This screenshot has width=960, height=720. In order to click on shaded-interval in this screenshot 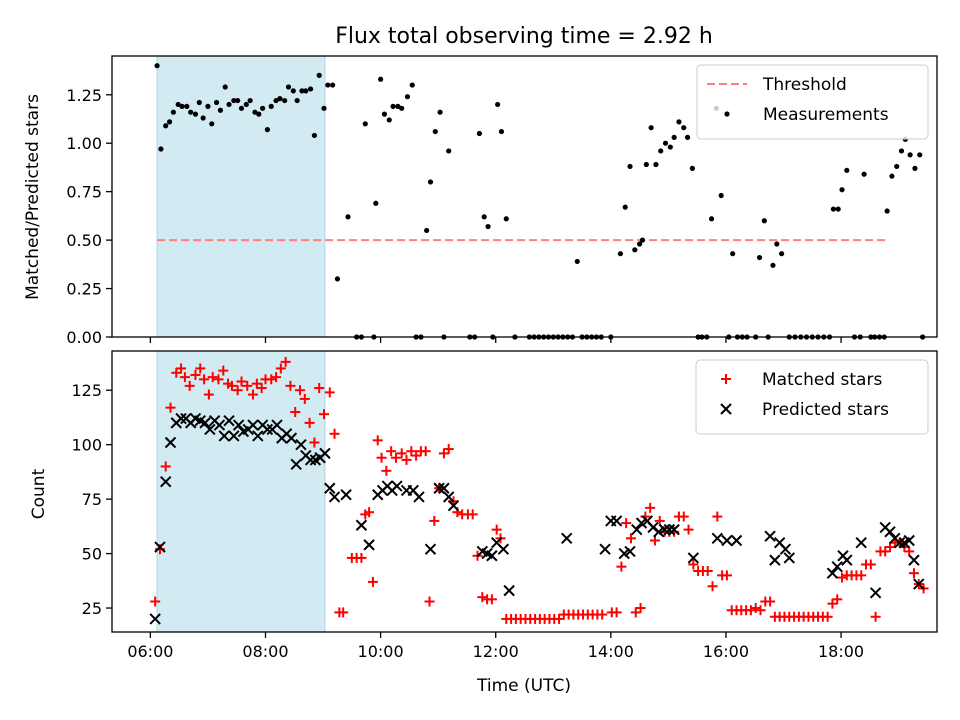, I will do `click(241, 196)`.